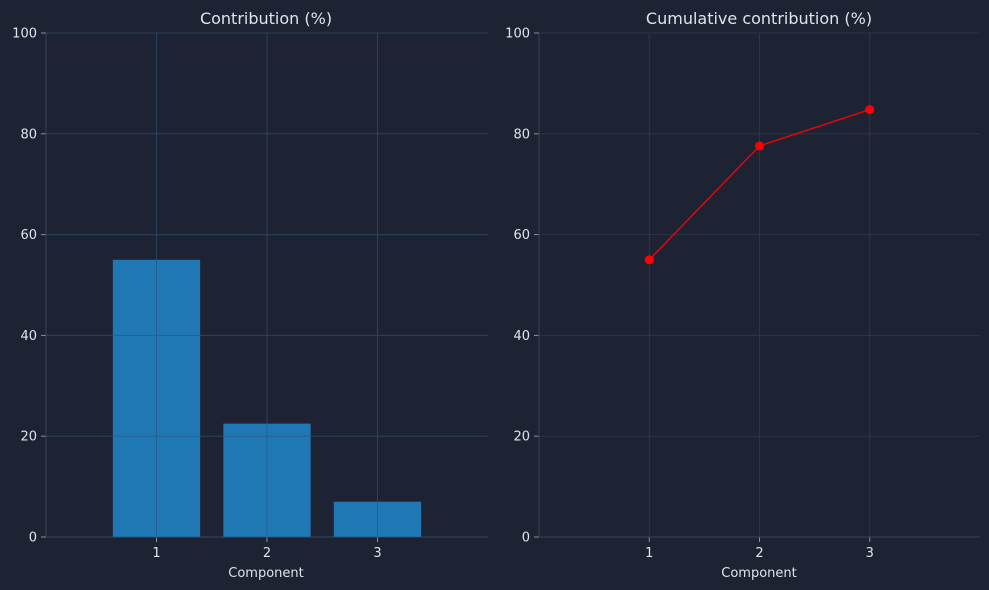 Image resolution: width=989 pixels, height=590 pixels. I want to click on chart-title: Cumulative contribution (%), so click(759, 18).